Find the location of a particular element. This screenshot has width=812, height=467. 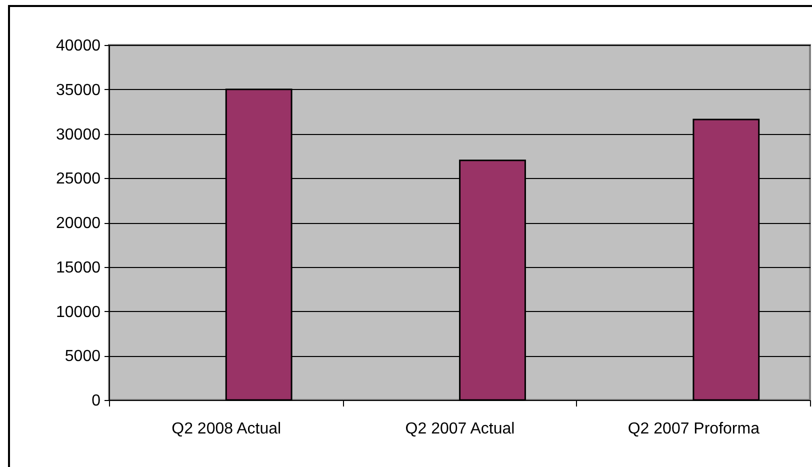

y-tick-label: 25000 is located at coordinates (78, 179).